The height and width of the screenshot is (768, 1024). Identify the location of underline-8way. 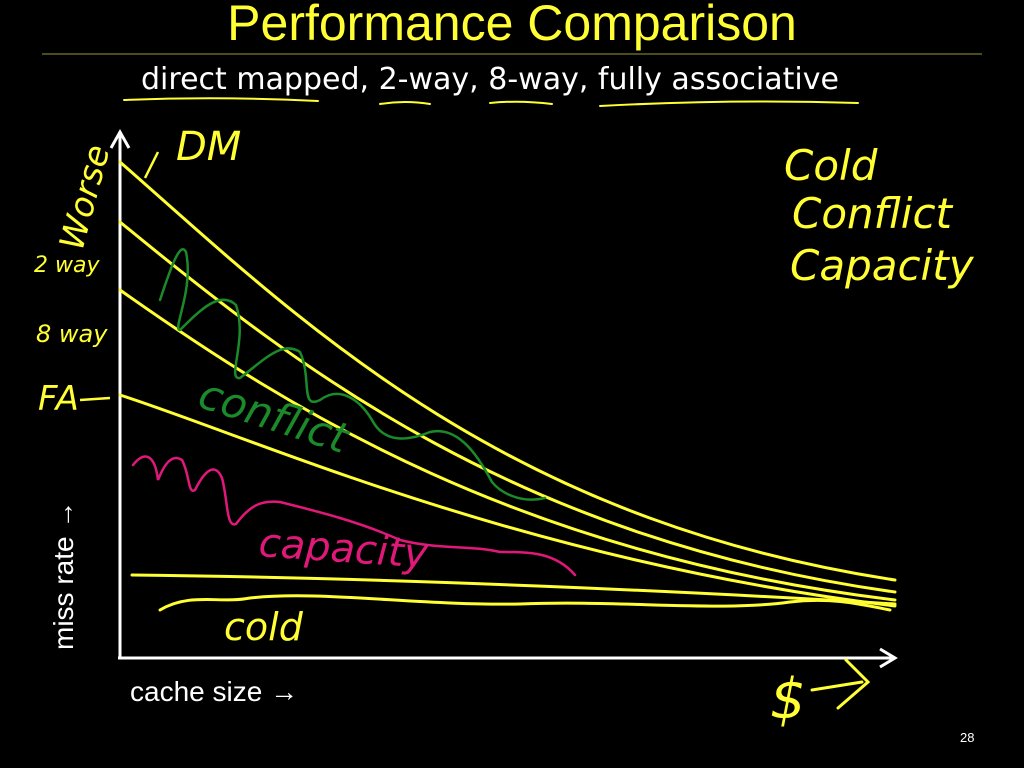
(521, 102).